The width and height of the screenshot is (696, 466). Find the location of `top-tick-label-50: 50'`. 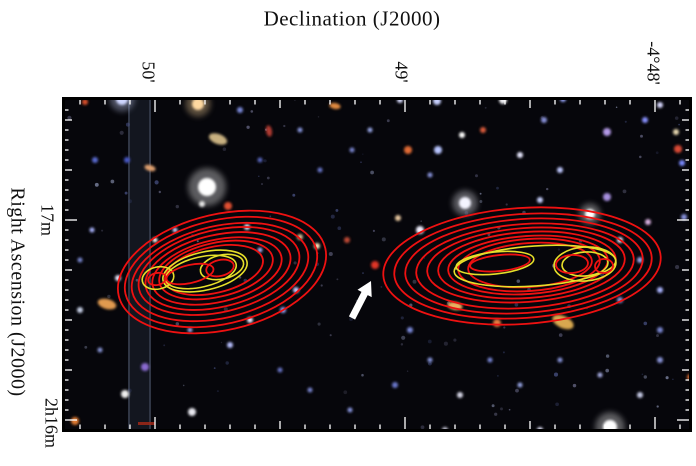

top-tick-label-50: 50' is located at coordinates (148, 72).